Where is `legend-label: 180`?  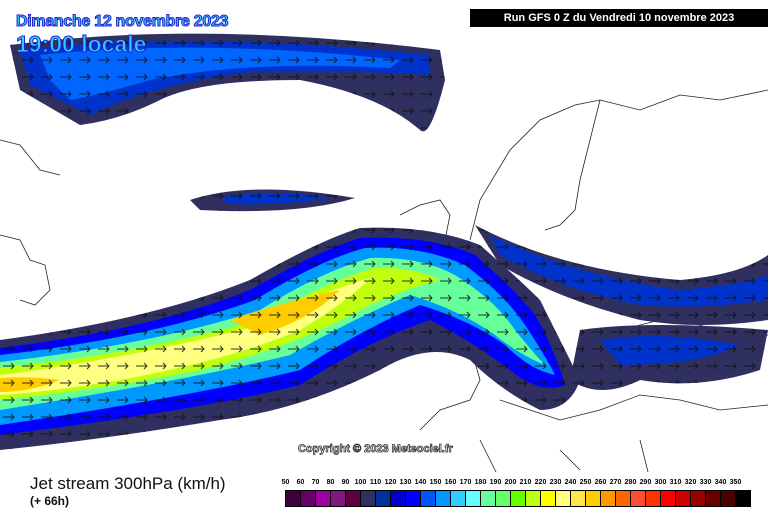 legend-label: 180 is located at coordinates (480, 482).